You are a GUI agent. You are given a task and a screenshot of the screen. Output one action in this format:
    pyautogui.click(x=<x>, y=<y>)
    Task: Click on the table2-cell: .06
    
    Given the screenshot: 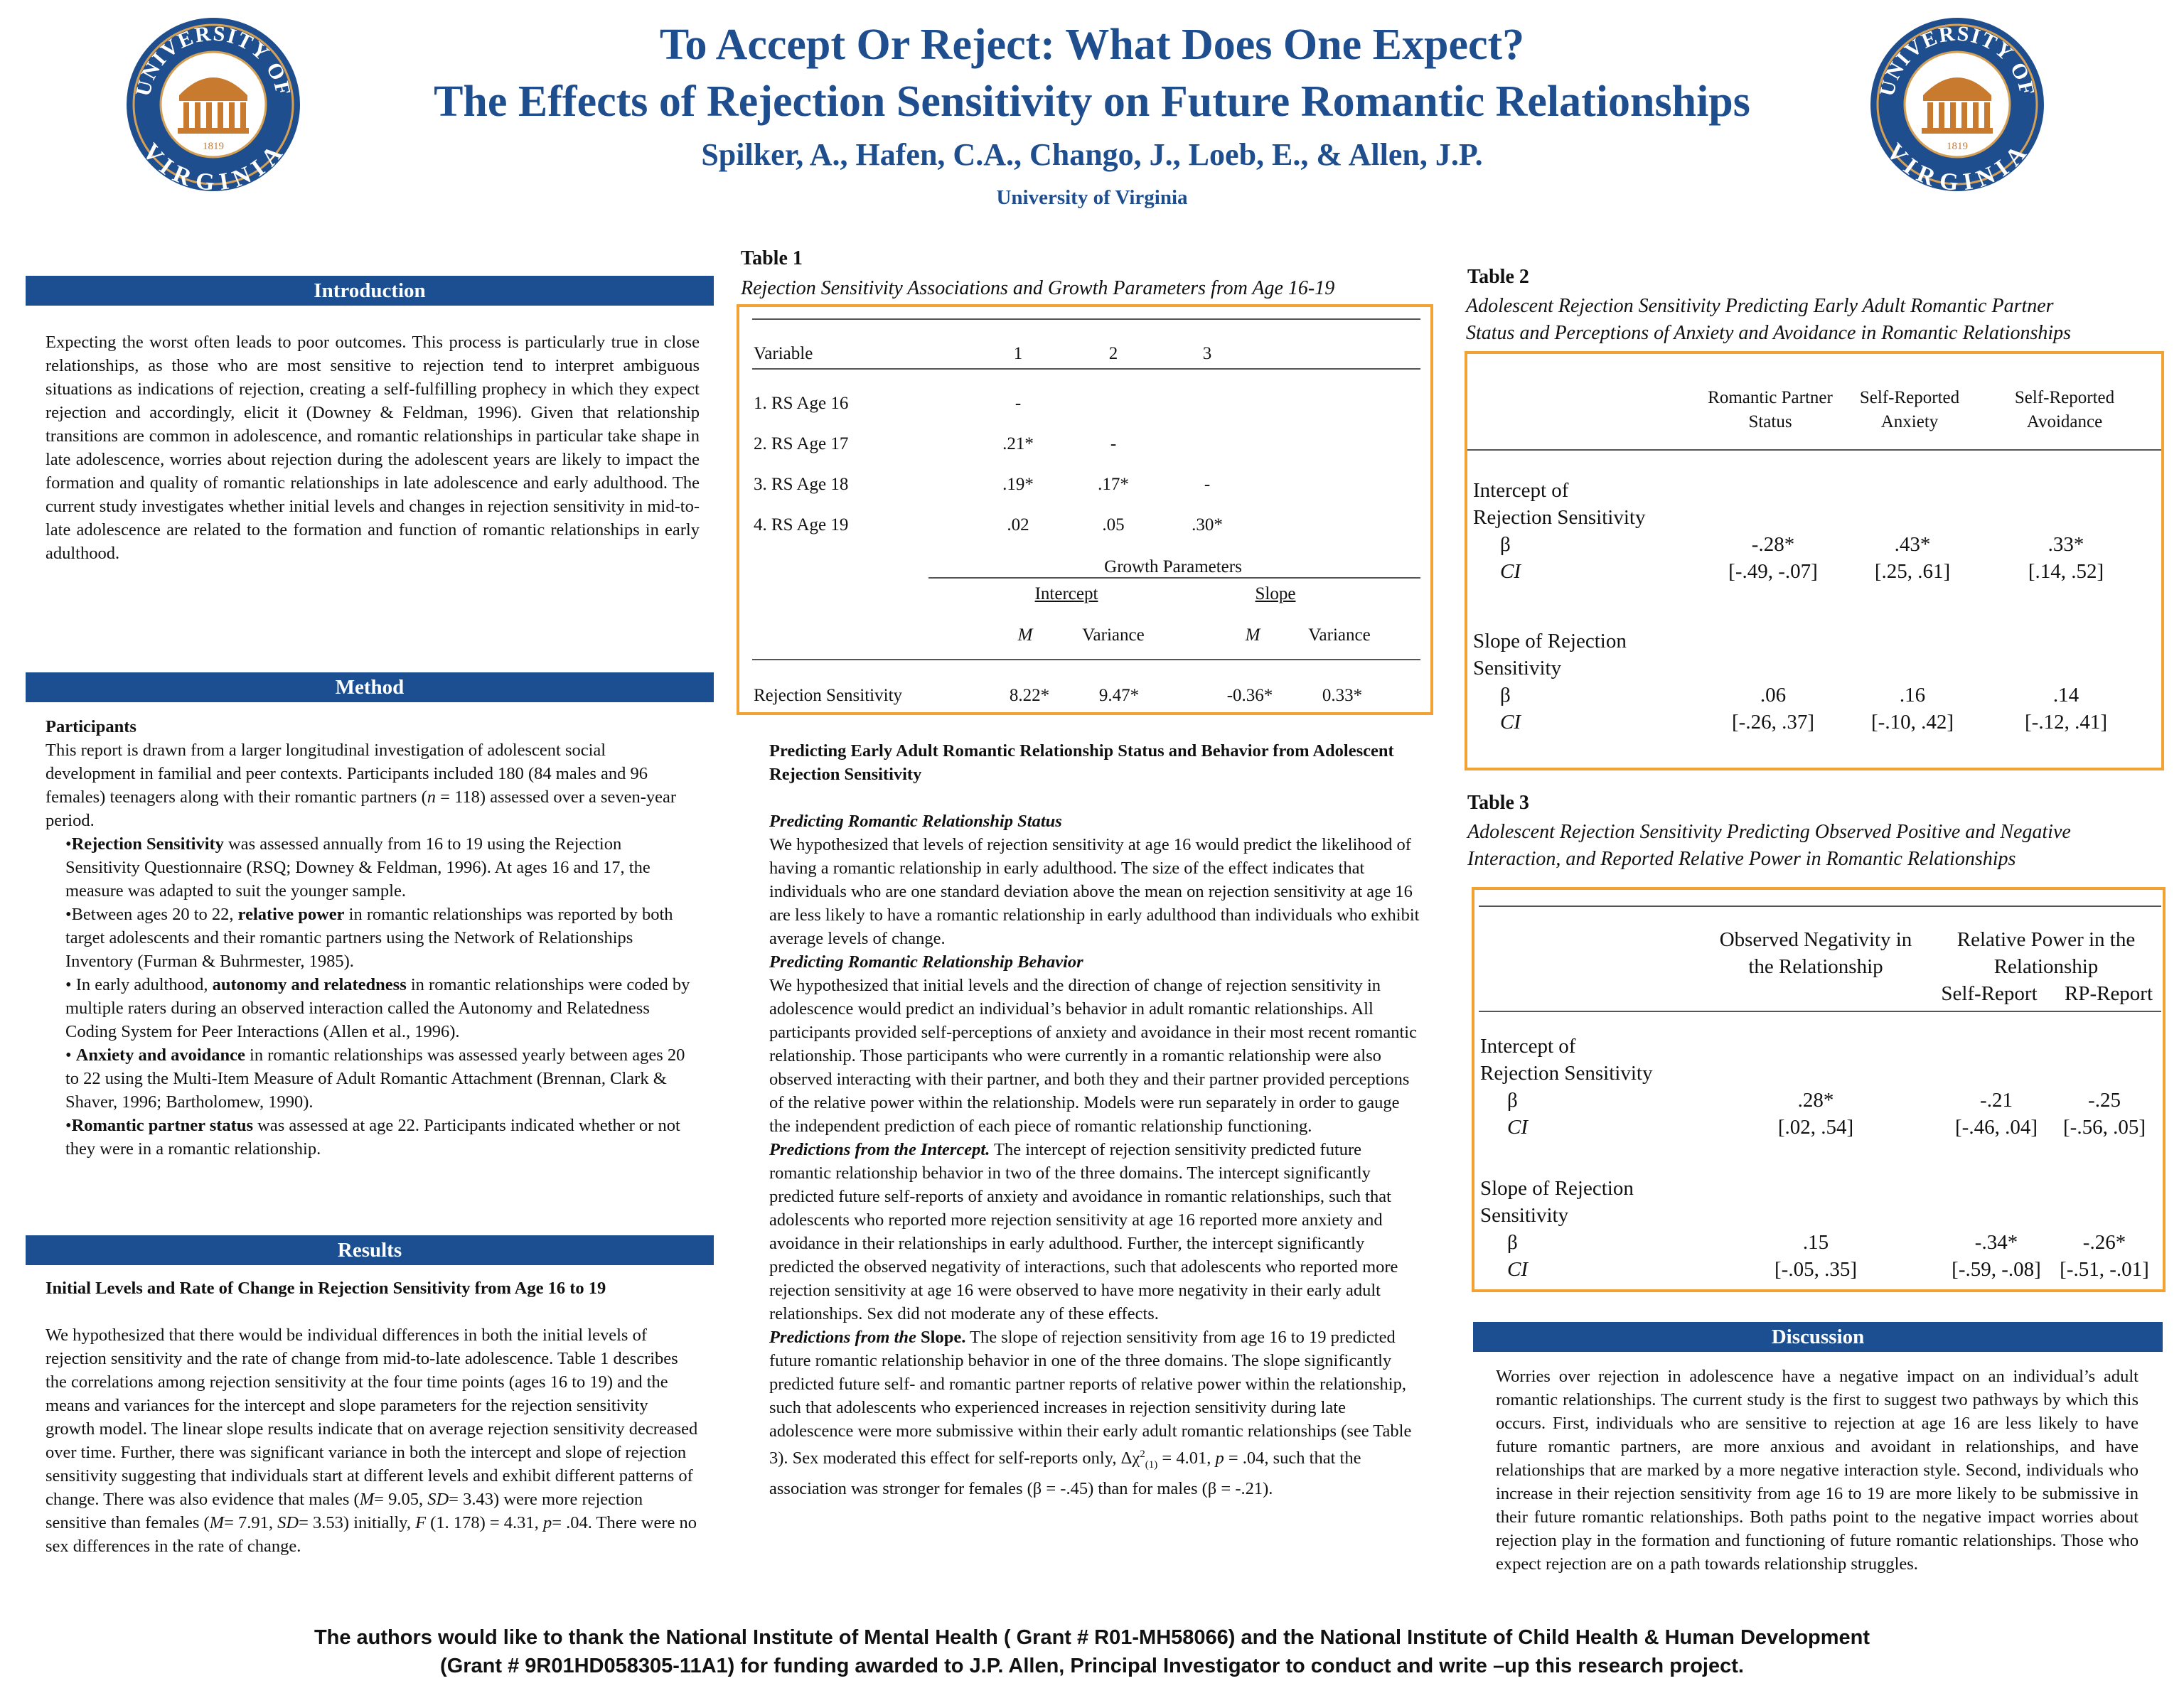 What is the action you would take?
    pyautogui.click(x=1773, y=695)
    